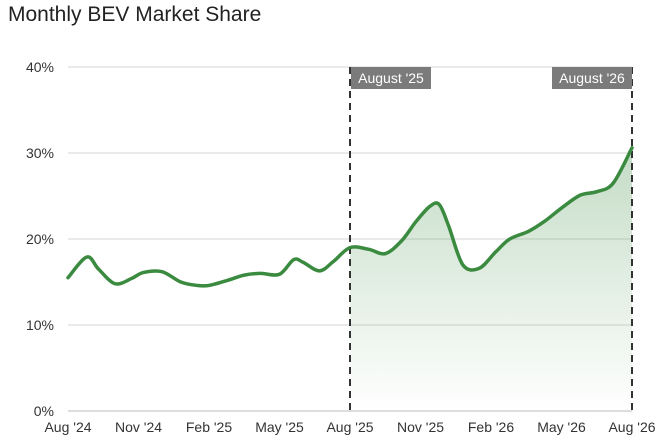 This screenshot has height=442, width=667. I want to click on x-tick-label: Feb '26, so click(491, 427).